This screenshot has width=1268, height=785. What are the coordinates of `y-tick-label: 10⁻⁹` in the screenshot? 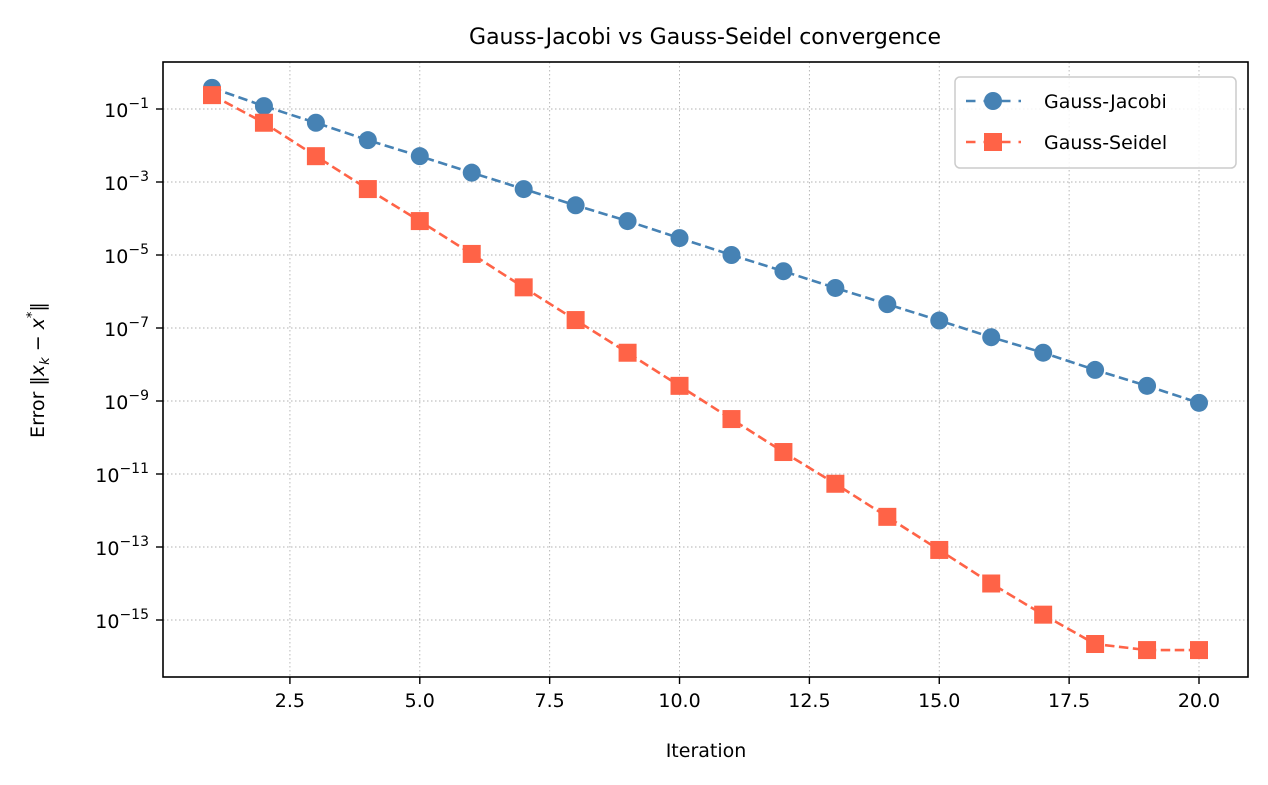 It's located at (126, 401).